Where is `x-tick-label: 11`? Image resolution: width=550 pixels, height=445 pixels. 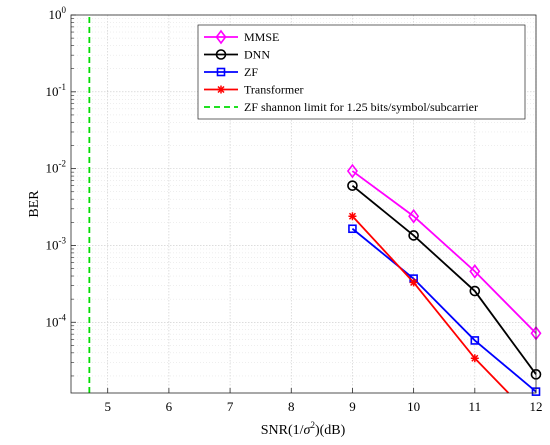
x-tick-label: 11 is located at coordinates (475, 406).